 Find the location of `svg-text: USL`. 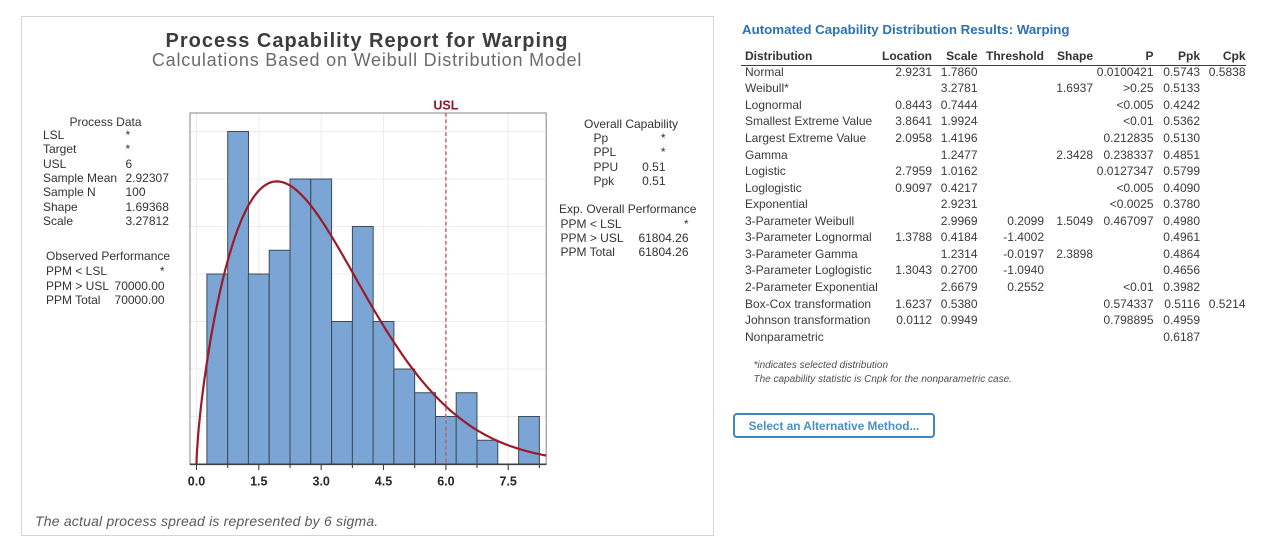

svg-text: USL is located at coordinates (445, 106).